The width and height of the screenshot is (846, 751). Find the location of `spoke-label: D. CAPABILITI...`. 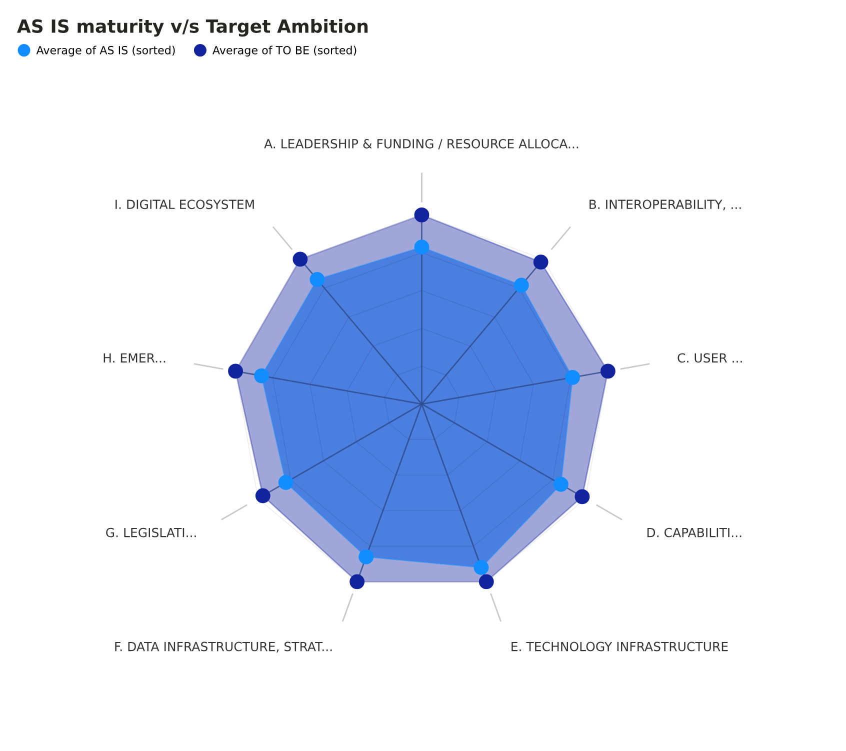

spoke-label: D. CAPABILITI... is located at coordinates (694, 533).